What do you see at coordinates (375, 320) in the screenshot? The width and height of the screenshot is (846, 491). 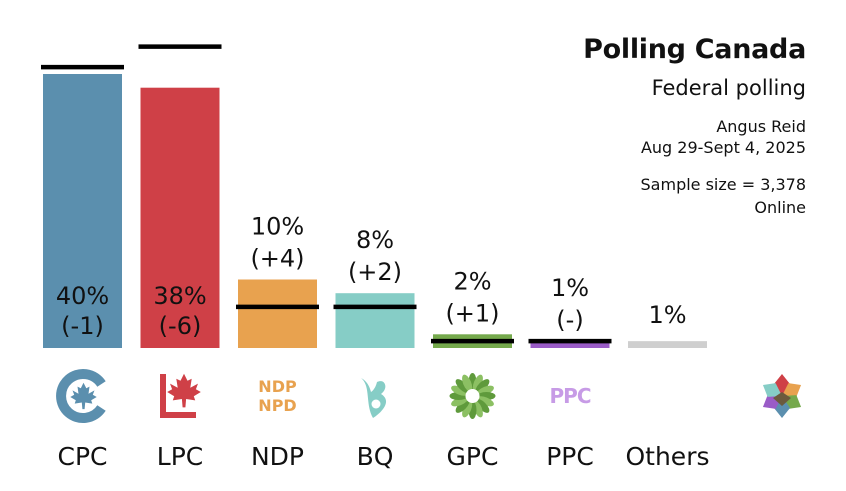 I see `bar-bq` at bounding box center [375, 320].